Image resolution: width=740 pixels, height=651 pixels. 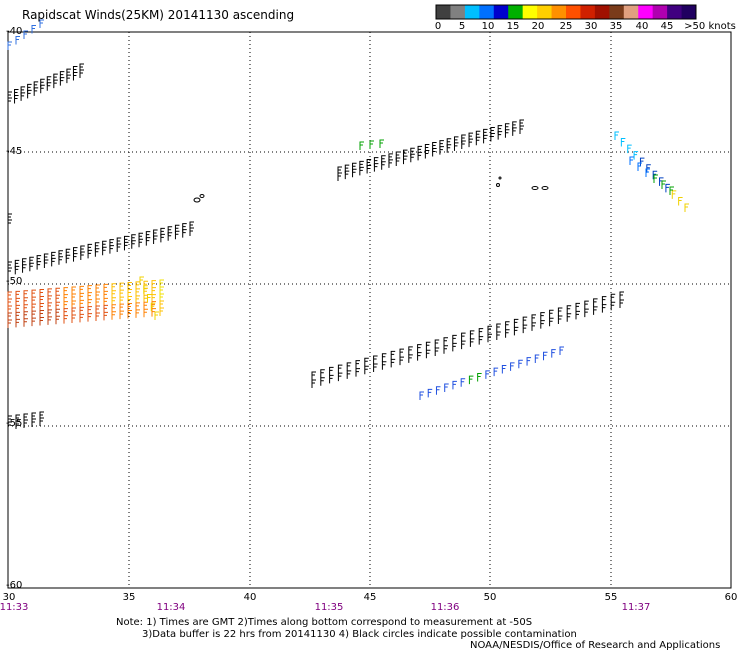 What do you see at coordinates (202, 196) in the screenshot?
I see `contamination-circle` at bounding box center [202, 196].